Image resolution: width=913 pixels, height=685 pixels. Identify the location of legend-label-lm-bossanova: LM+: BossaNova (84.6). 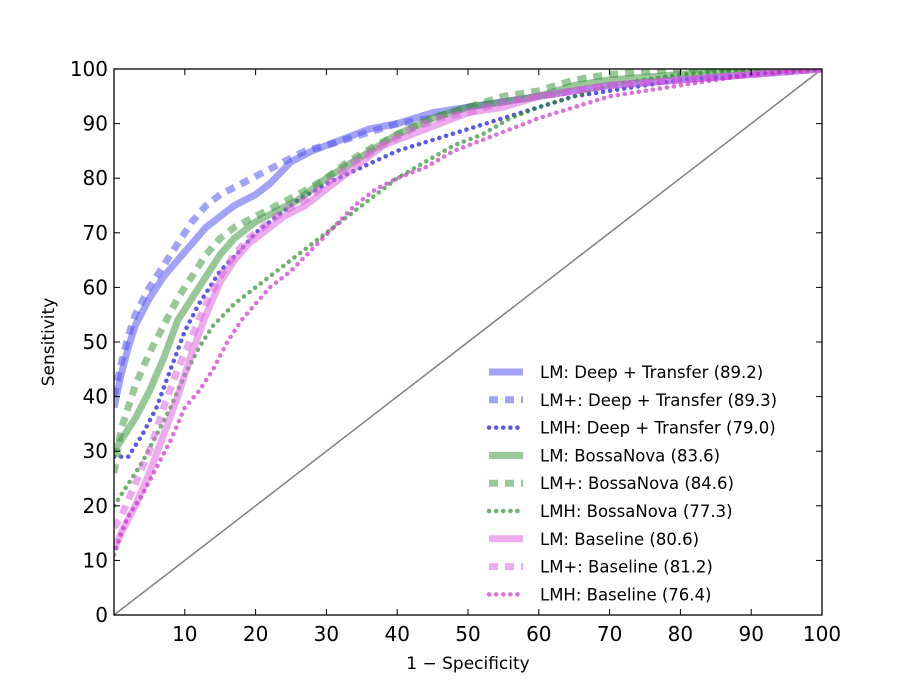
(637, 483).